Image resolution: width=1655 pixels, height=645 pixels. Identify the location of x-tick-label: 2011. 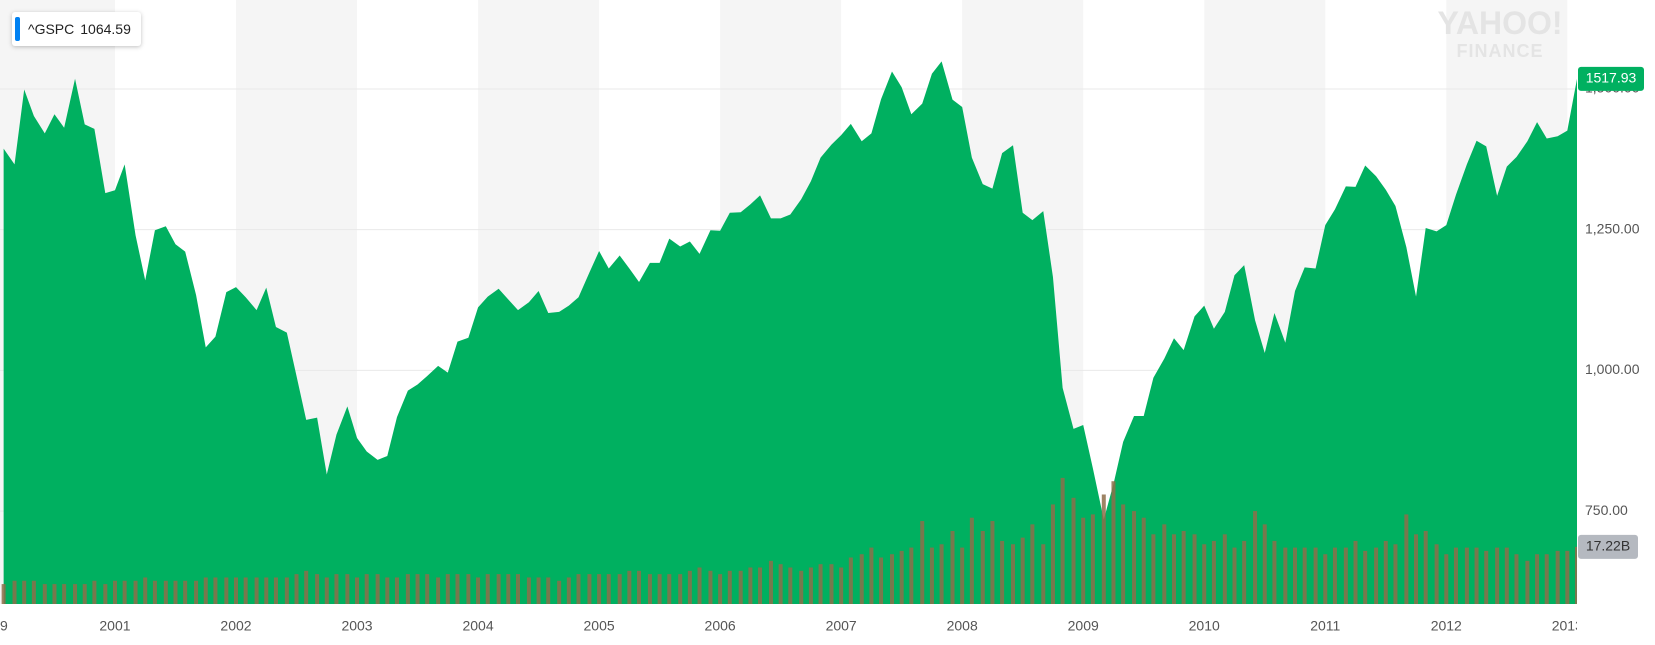
(1325, 626).